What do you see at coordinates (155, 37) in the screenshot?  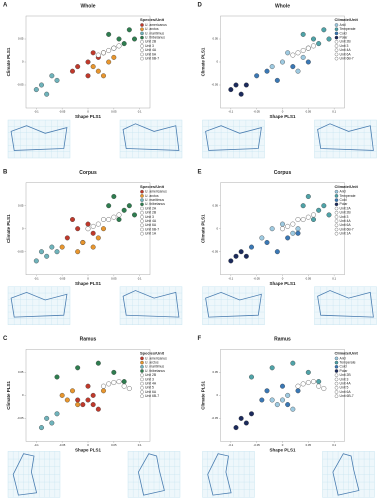 I see `legend-label: U. thibetanus` at bounding box center [155, 37].